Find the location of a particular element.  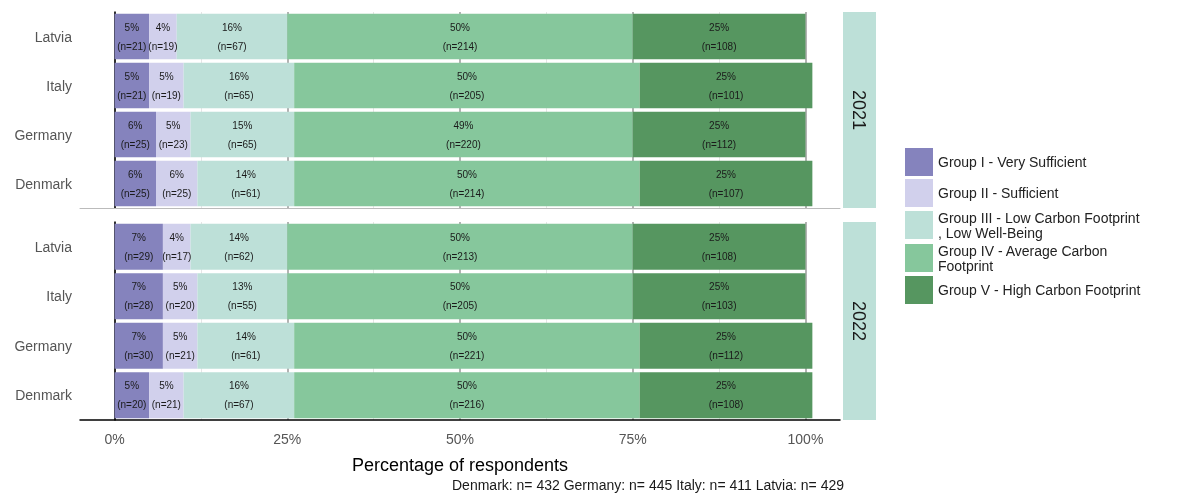

text: 2021 is located at coordinates (859, 110).